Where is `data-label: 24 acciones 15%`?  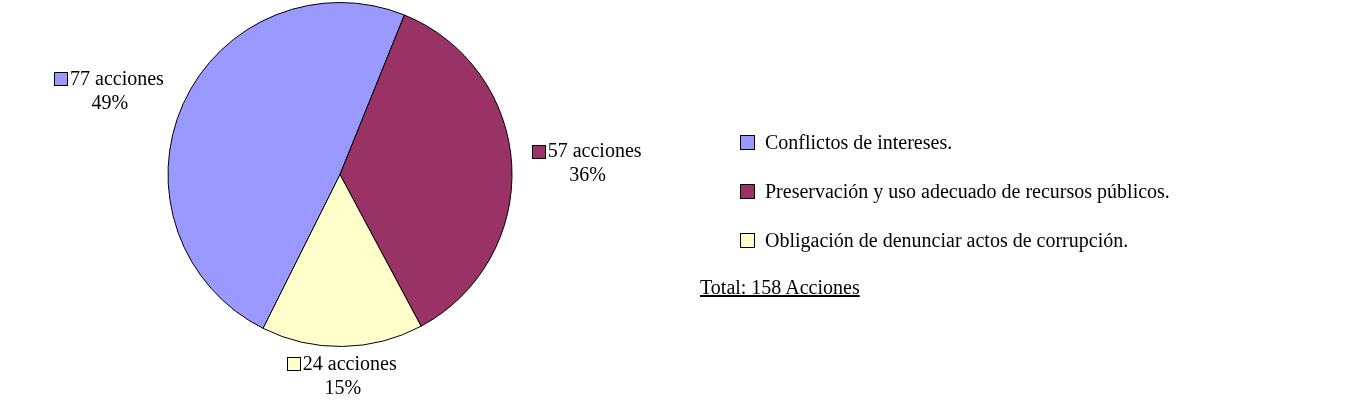
data-label: 24 acciones 15% is located at coordinates (349, 374).